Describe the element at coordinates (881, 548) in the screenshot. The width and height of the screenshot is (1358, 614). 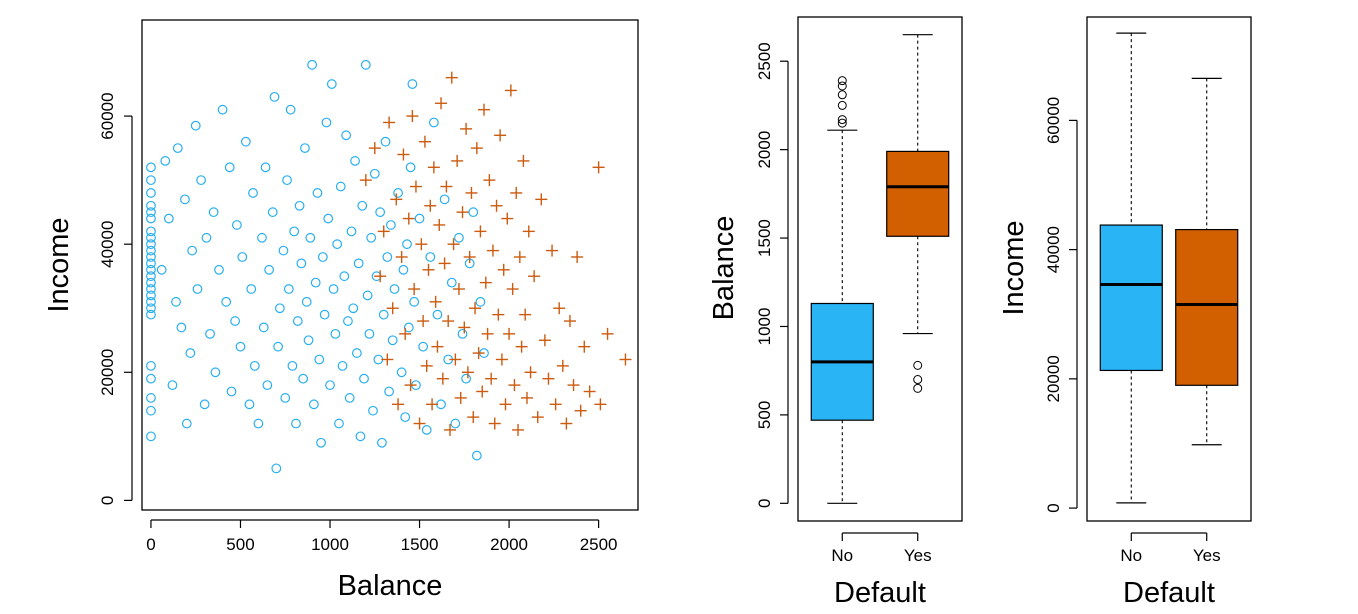
I see `balance-box-x-axis: No Yes` at that location.